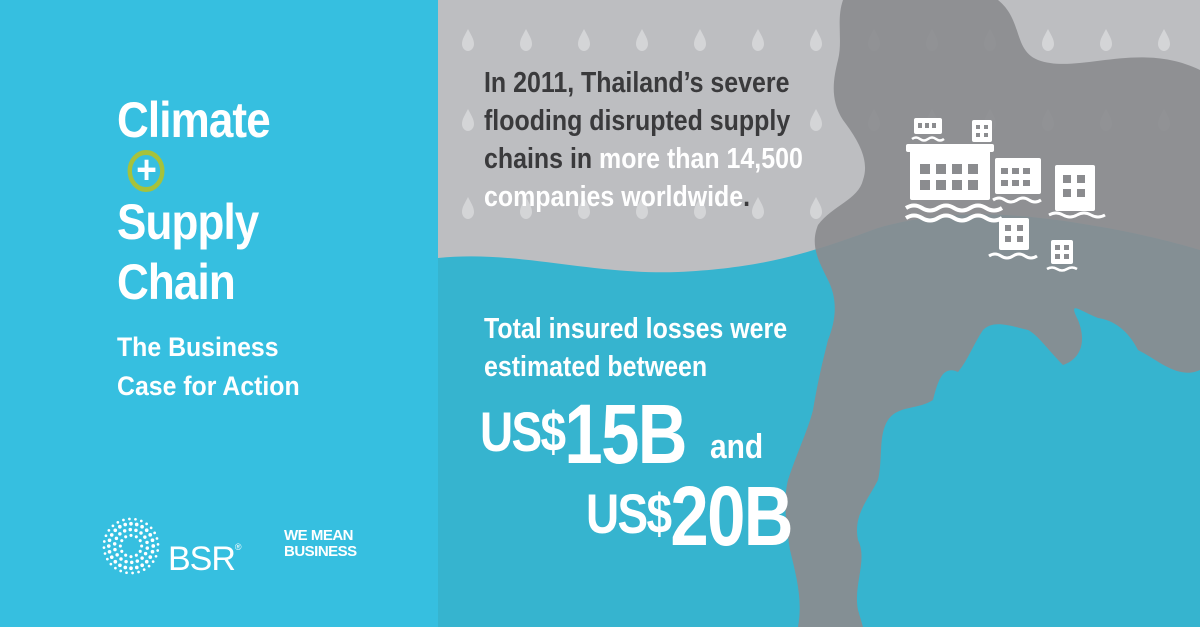 The image size is (1200, 627). I want to click on fact1-line-2: flooding disrupted supply, so click(637, 121).